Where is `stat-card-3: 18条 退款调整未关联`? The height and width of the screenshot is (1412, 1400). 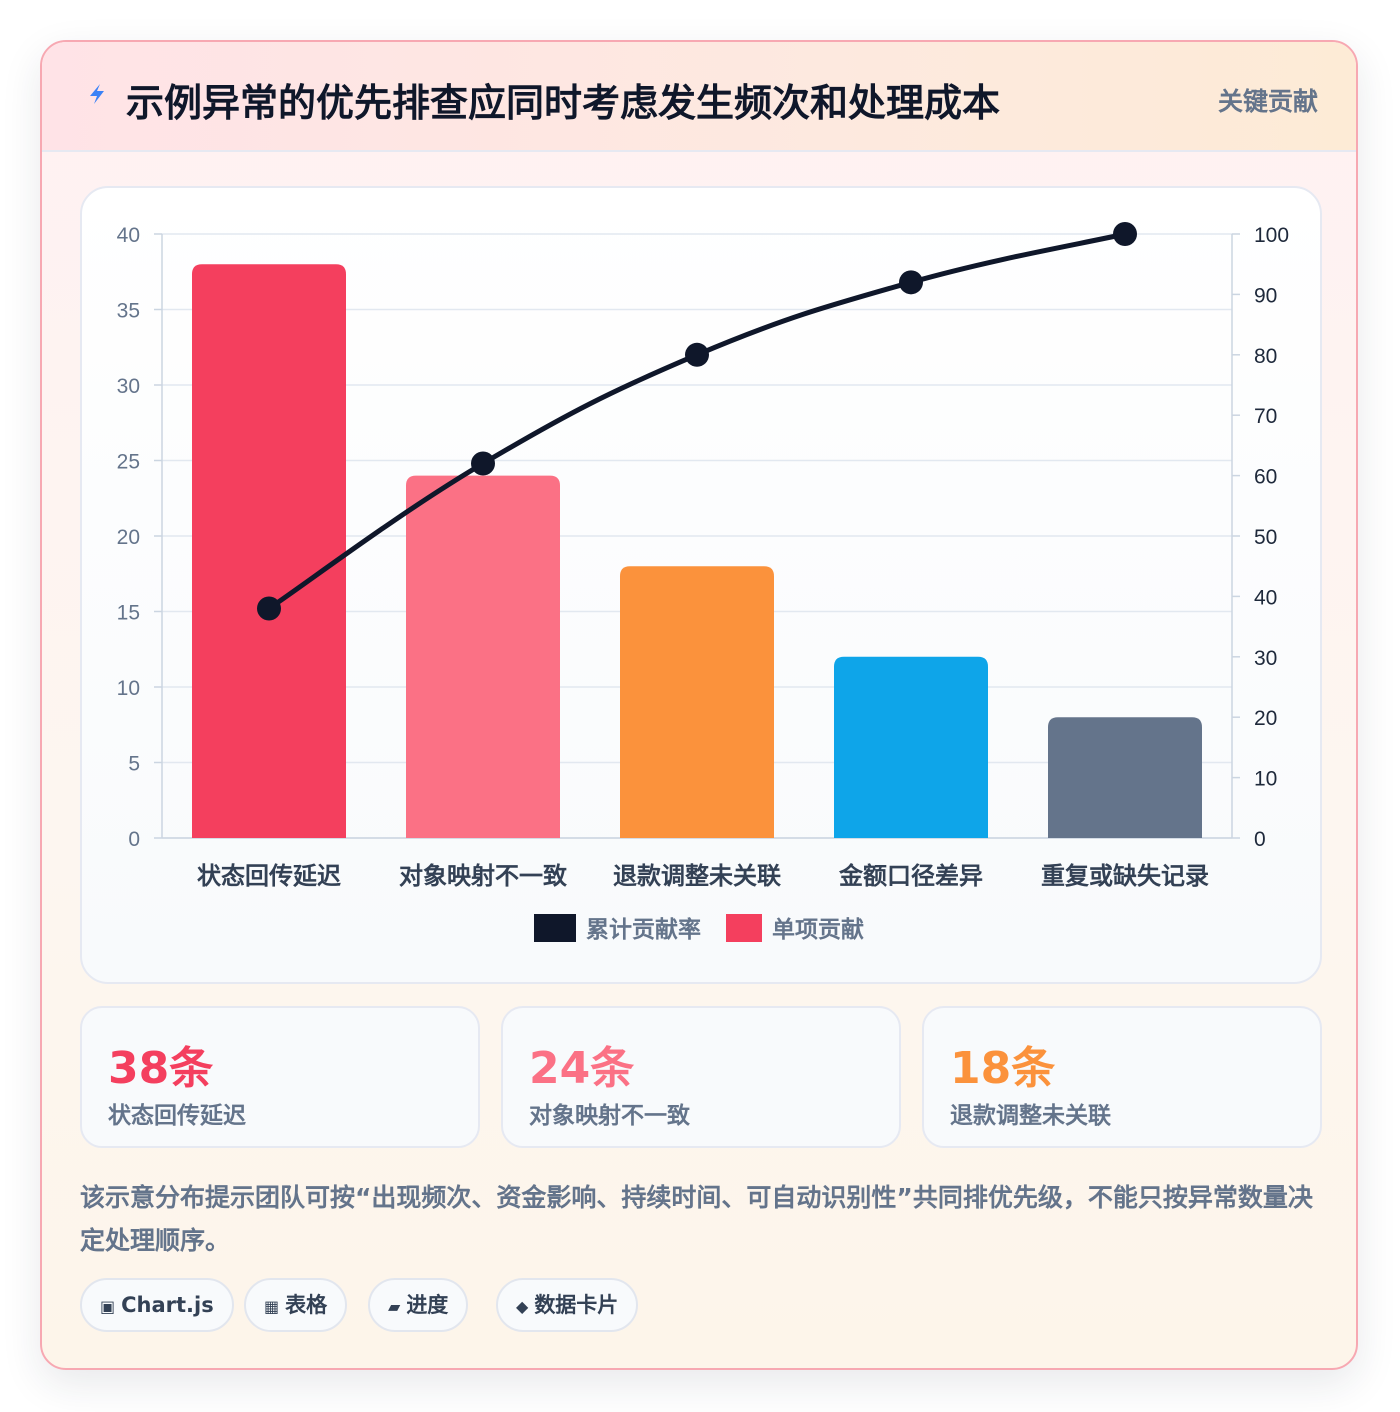
stat-card-3: 18条 退款调整未关联 is located at coordinates (1122, 1077).